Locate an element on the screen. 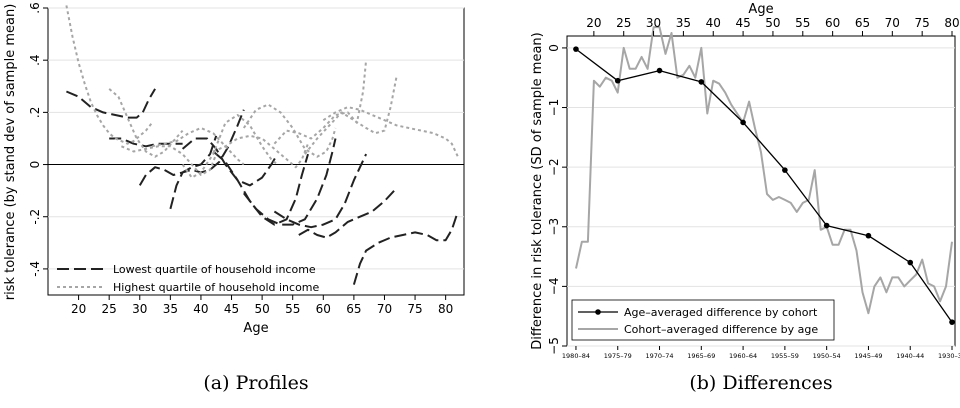 The width and height of the screenshot is (960, 408). y-axis-ticks: 0 −1 −2 −3 −4 −5 is located at coordinates (557, 199).